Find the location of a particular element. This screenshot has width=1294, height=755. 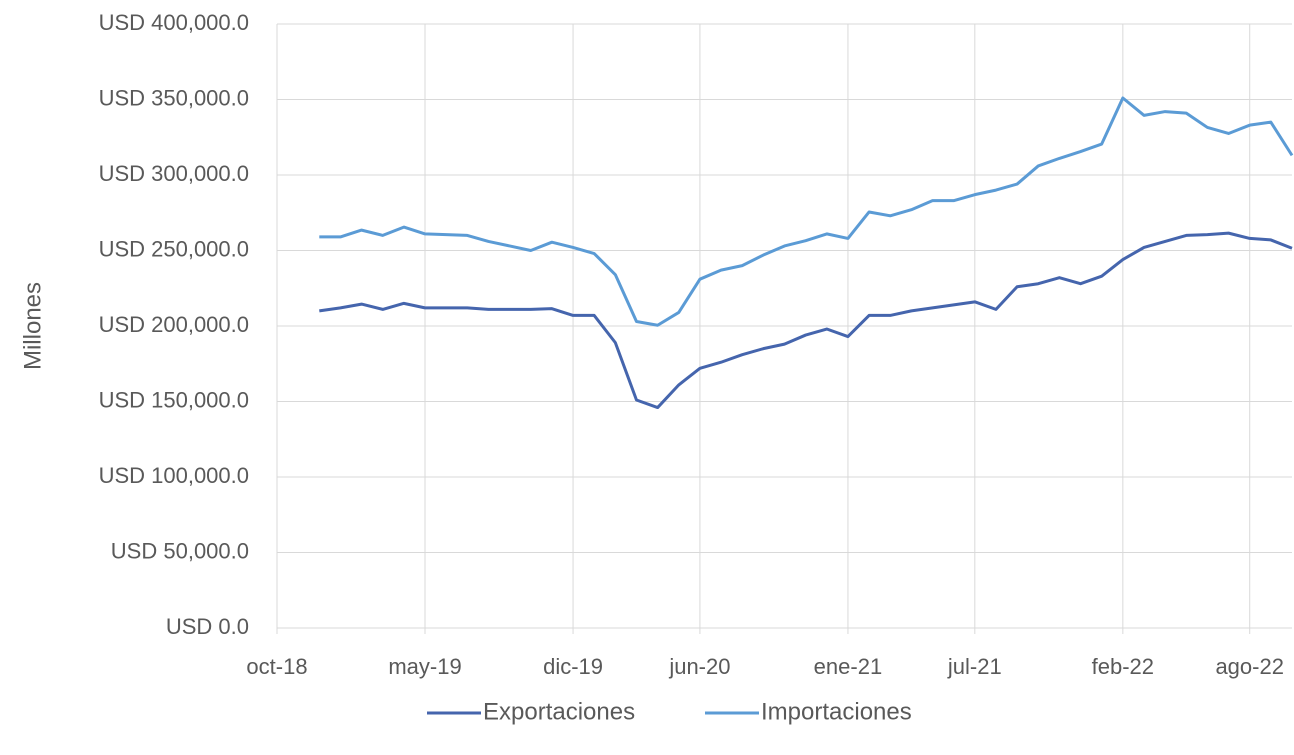

legend-label: Importaciones is located at coordinates (836, 711).